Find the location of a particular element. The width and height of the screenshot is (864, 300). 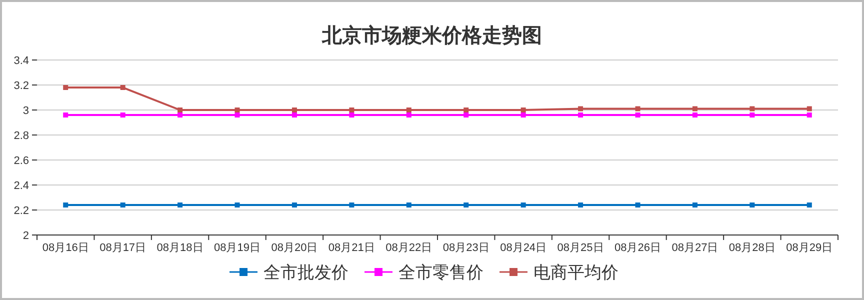

x-tick-label: 08月17日 is located at coordinates (123, 248).